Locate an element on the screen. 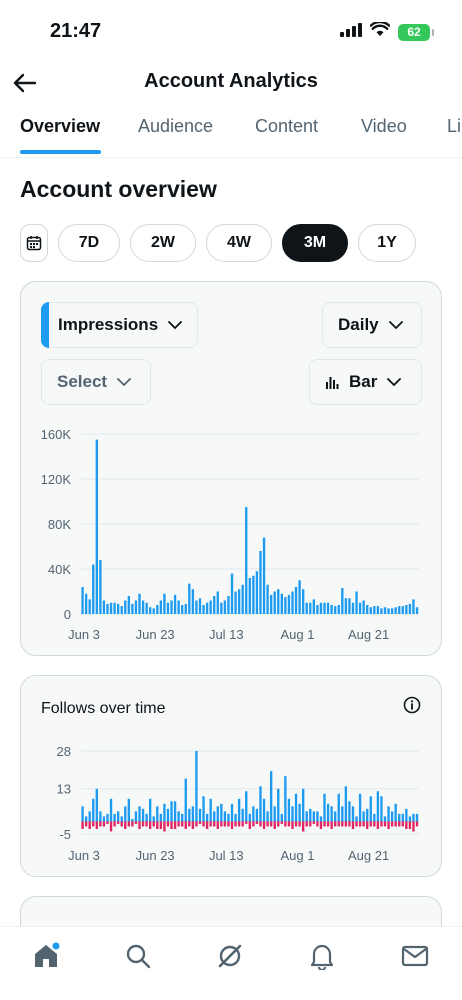  range-7d-button: 7D is located at coordinates (89, 243).